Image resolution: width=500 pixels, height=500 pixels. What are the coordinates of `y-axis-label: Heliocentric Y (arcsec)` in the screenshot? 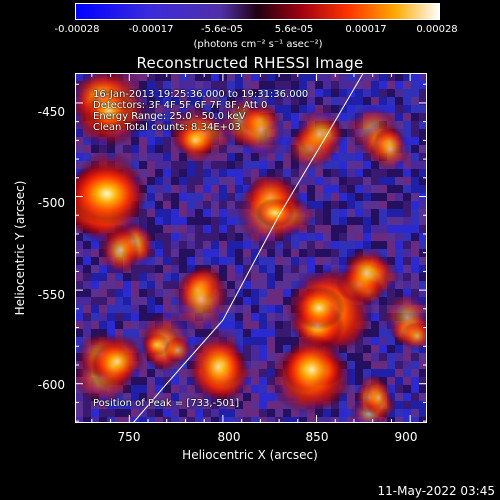 It's located at (20, 248).